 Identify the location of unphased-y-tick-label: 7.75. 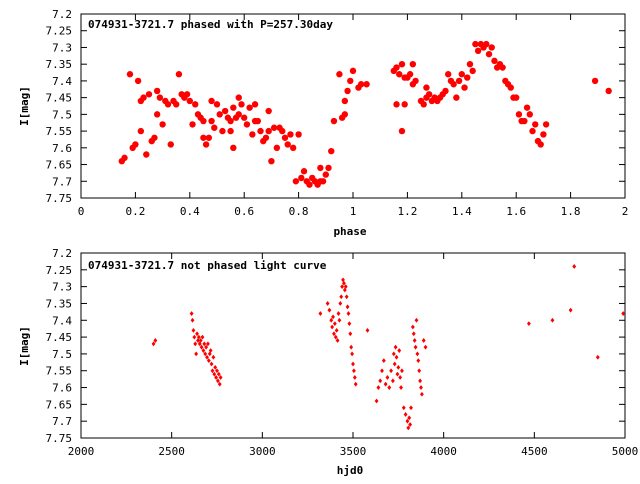
(59, 438).